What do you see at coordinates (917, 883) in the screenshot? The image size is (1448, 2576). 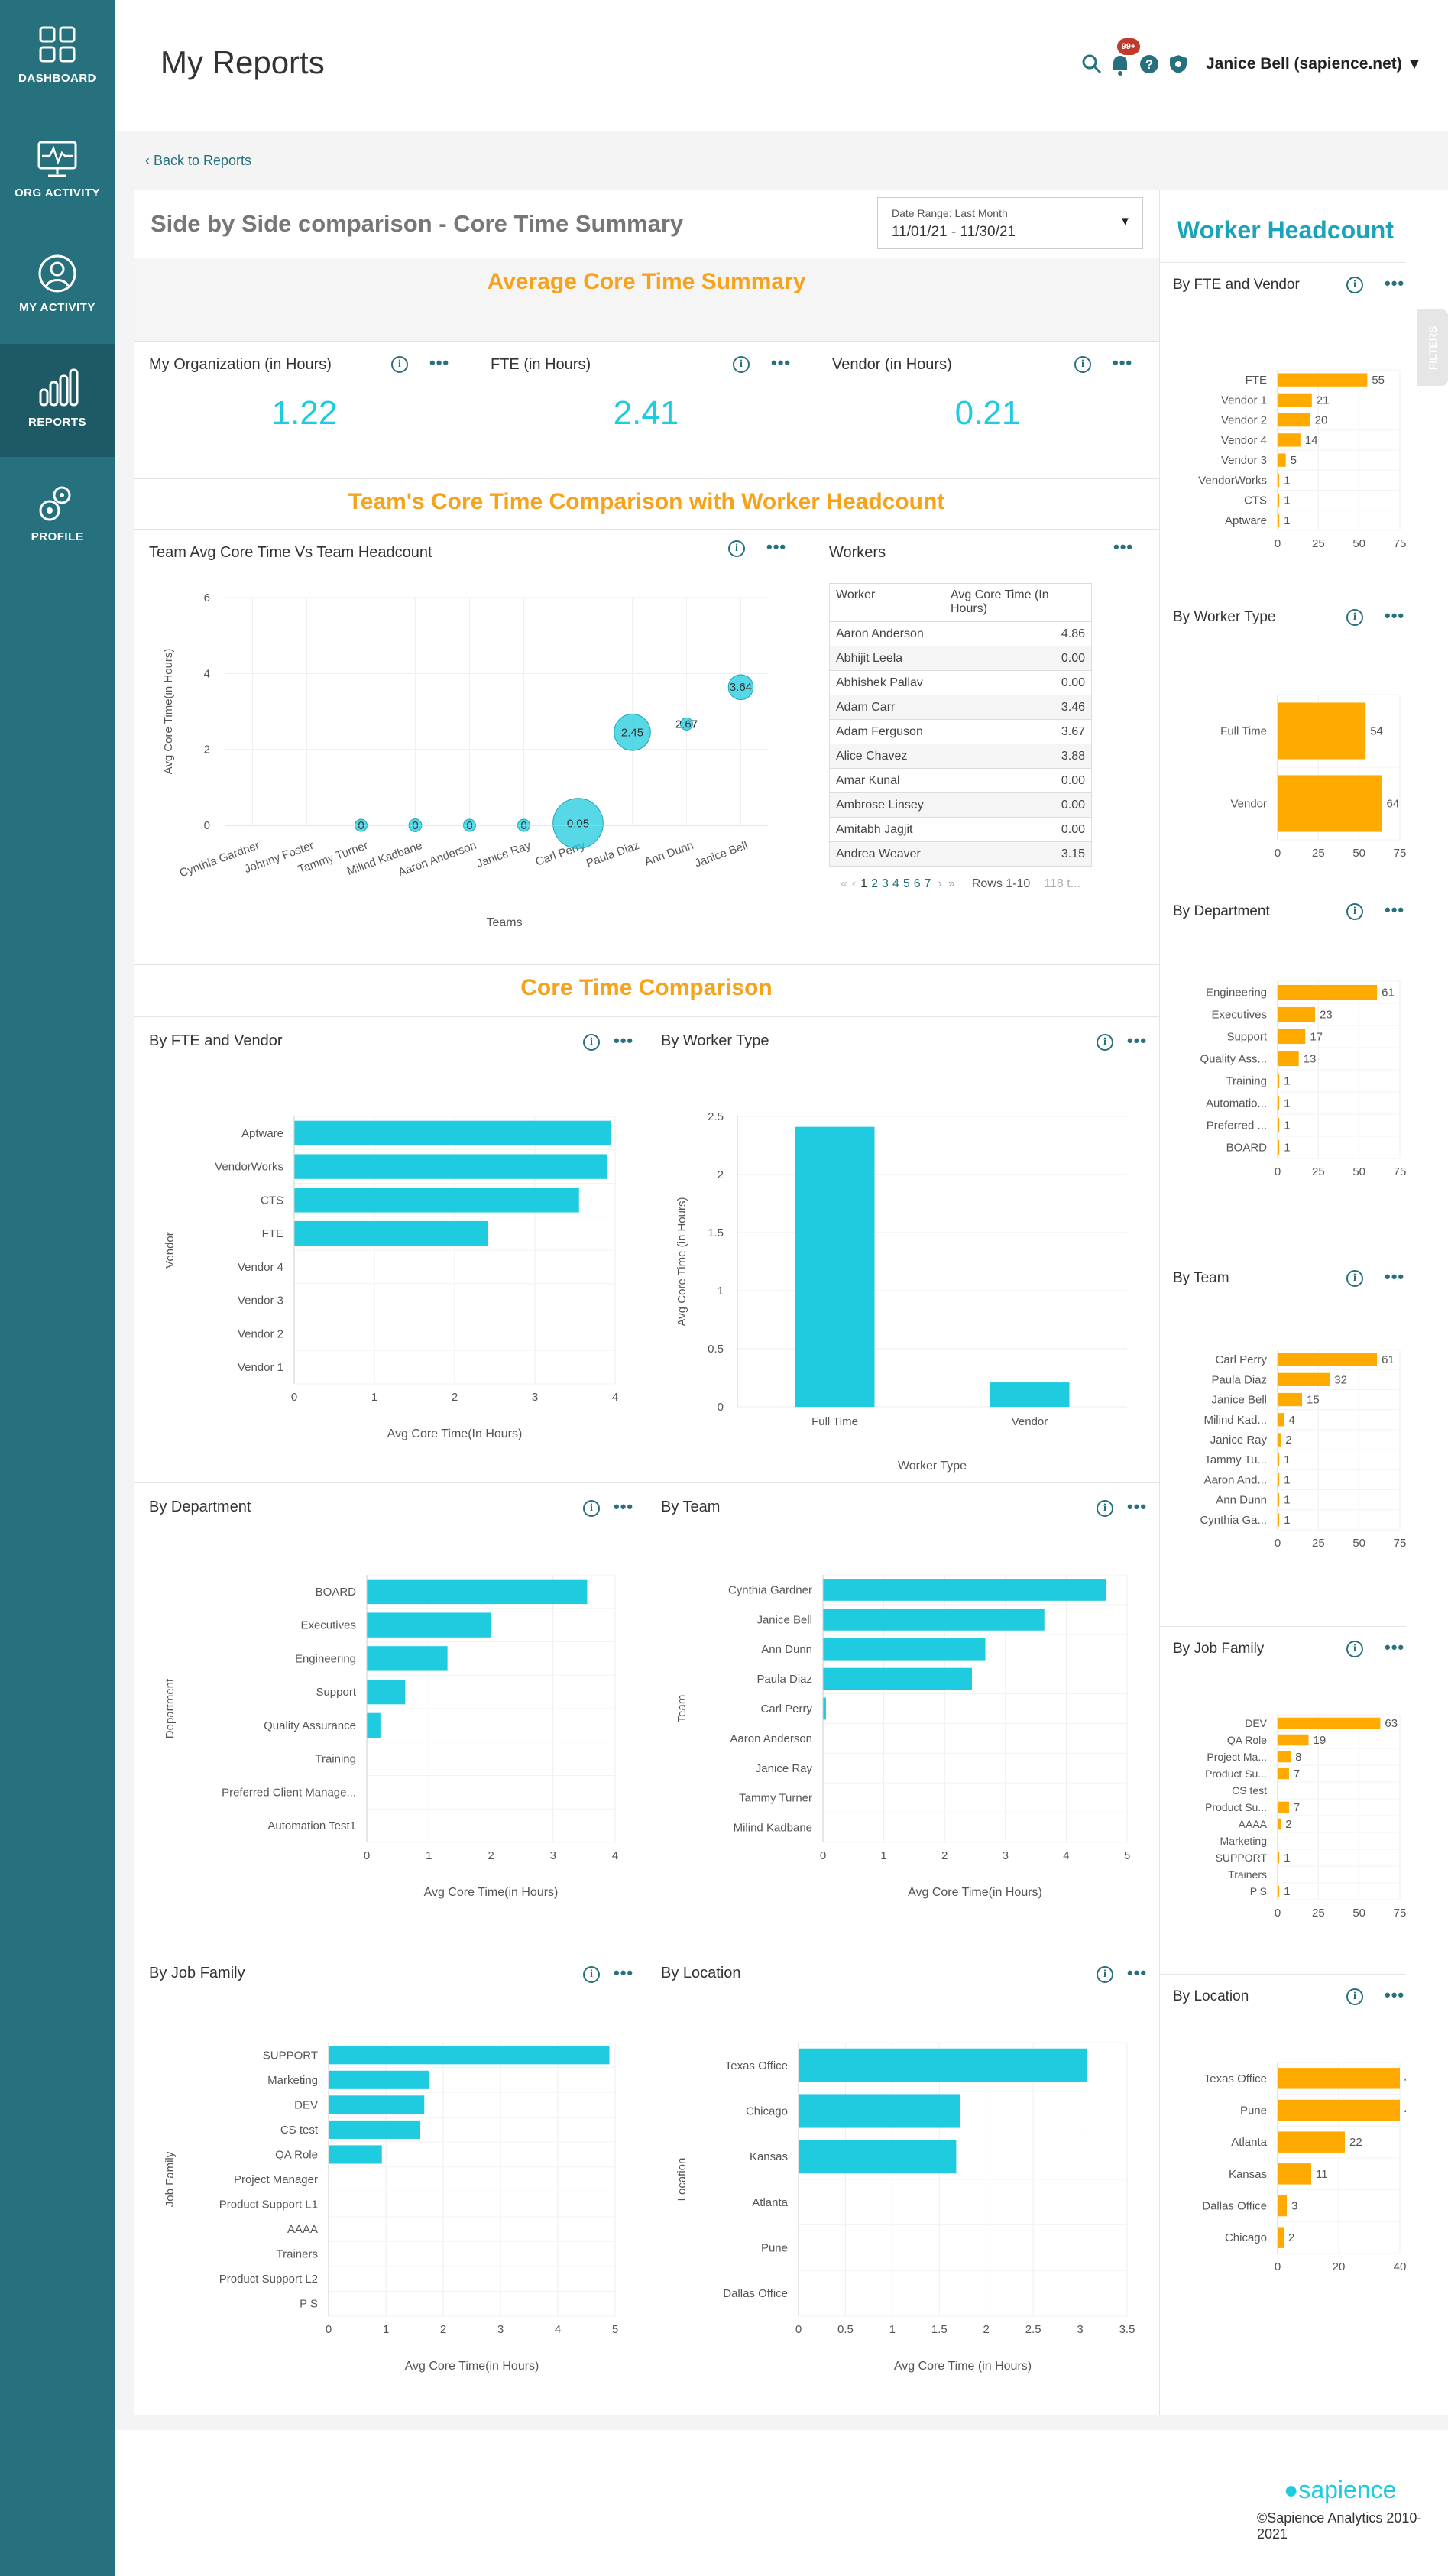 I see `page-number: 6` at bounding box center [917, 883].